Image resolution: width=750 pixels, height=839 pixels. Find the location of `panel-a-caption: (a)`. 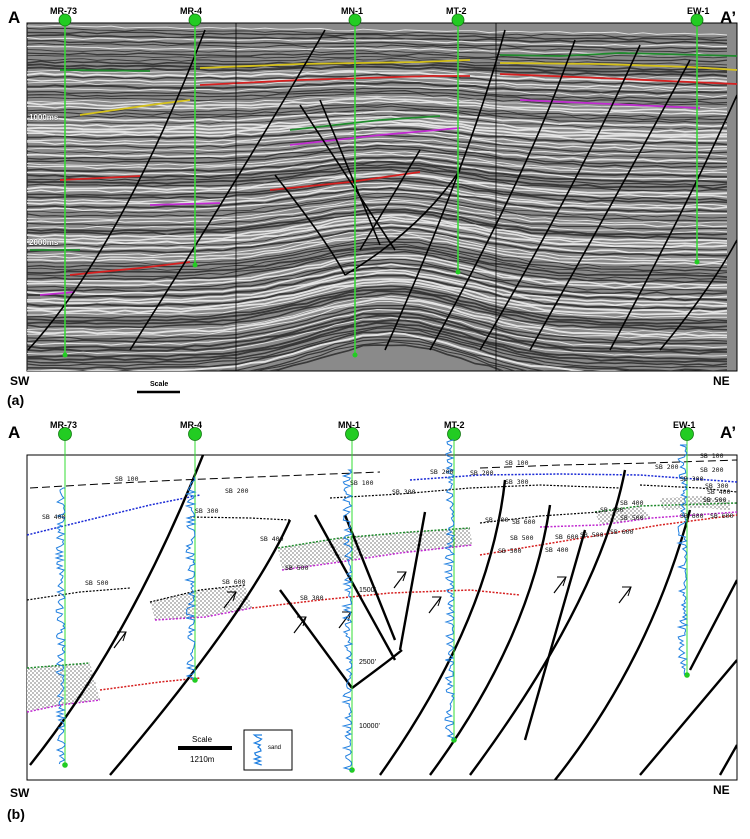

panel-a-caption: (a) is located at coordinates (16, 400).